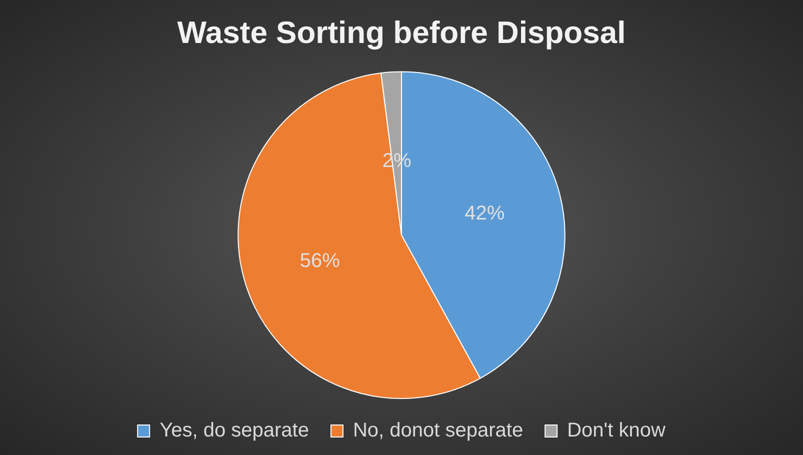 The image size is (803, 455). What do you see at coordinates (616, 431) in the screenshot?
I see `legend-label: Don't know` at bounding box center [616, 431].